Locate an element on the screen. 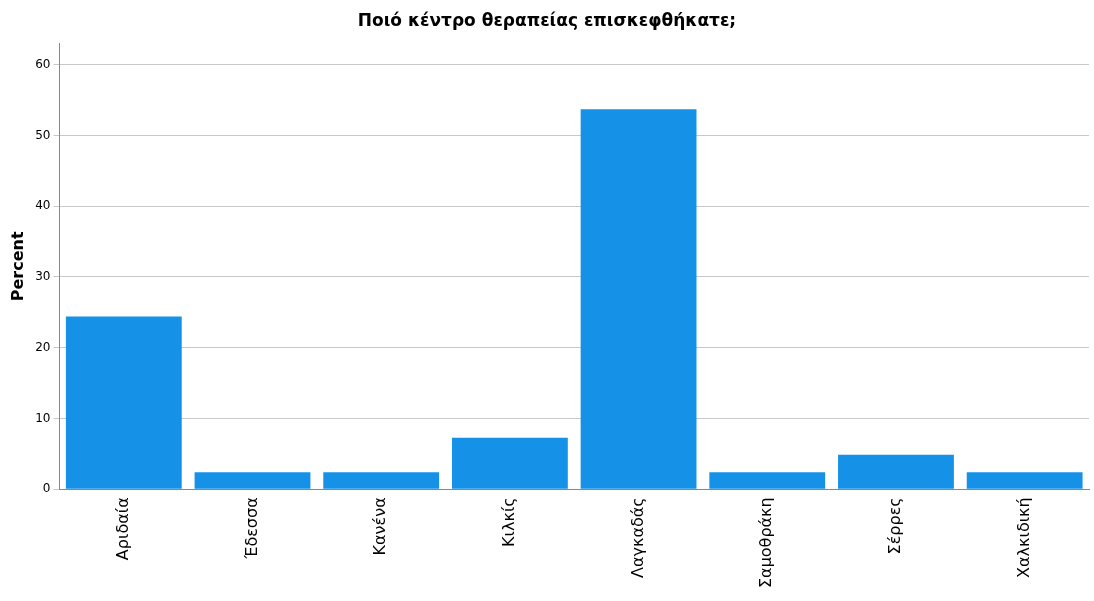 This screenshot has height=601, width=1094. y-tick-label: 30 is located at coordinates (43, 276).